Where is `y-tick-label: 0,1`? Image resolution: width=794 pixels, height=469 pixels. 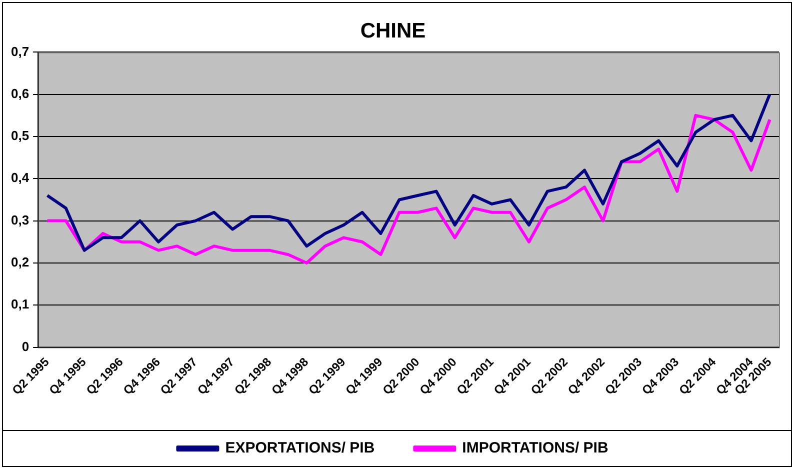
y-tick-label: 0,1 is located at coordinates (20, 304).